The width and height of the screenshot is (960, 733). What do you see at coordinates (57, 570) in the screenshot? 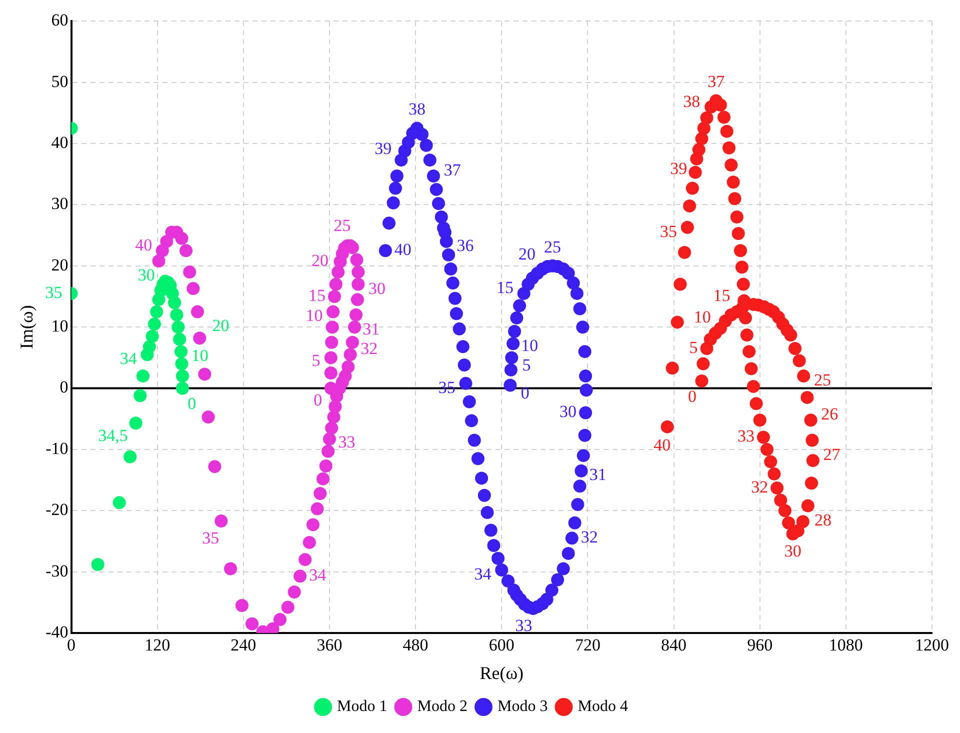
I see `y-tick-label: -30` at bounding box center [57, 570].